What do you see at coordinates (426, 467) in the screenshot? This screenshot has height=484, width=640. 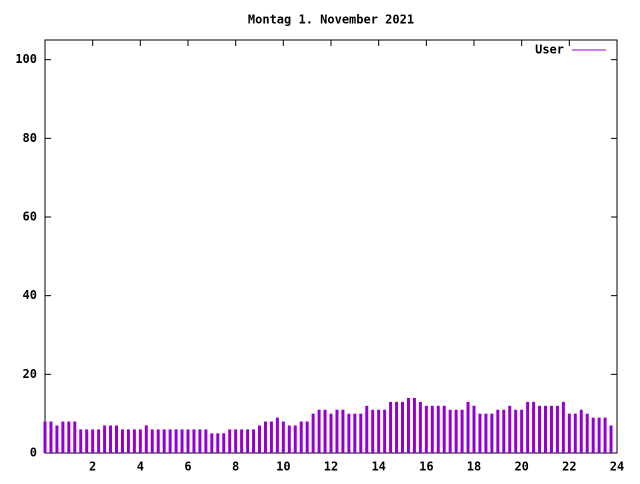 I see `x-tick-label: 16` at bounding box center [426, 467].